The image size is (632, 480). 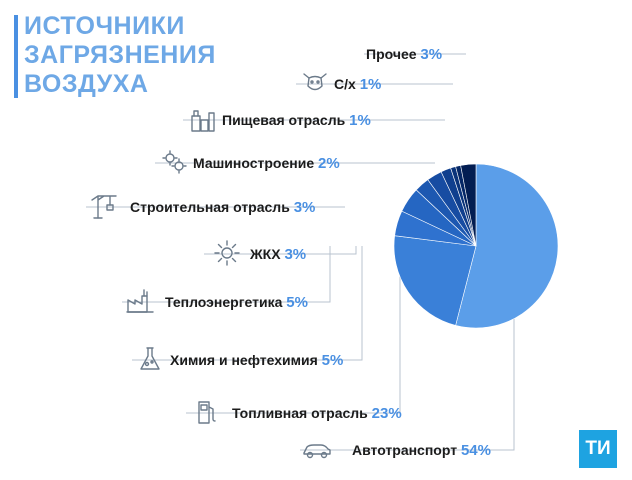 I want to click on legend-percent-text: 54%, so click(x=475, y=450).